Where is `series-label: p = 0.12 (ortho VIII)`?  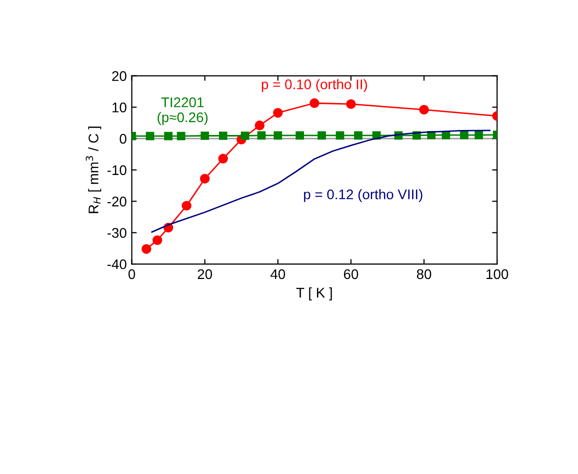
series-label: p = 0.12 (ortho VIII) is located at coordinates (363, 195).